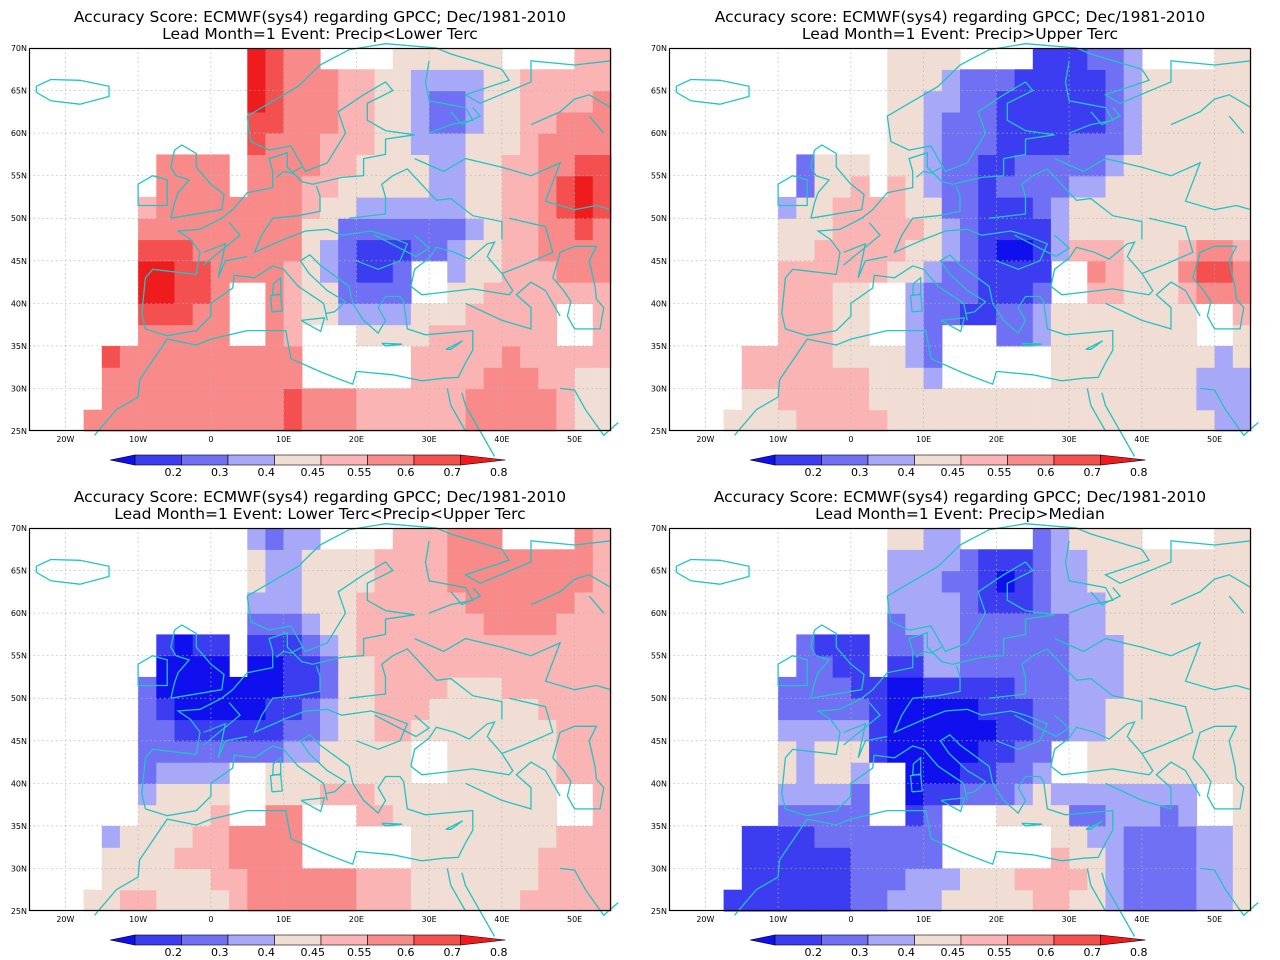 The image size is (1280, 960). Describe the element at coordinates (923, 439) in the screenshot. I see `longitude-tick-label: 10E` at that location.